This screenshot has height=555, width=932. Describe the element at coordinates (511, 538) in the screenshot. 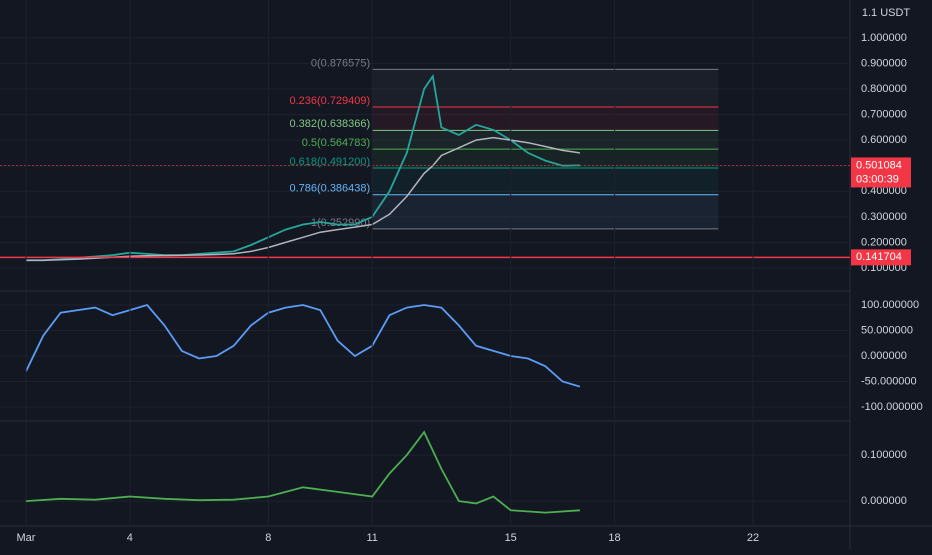

I see `x-tick-label: 15` at that location.